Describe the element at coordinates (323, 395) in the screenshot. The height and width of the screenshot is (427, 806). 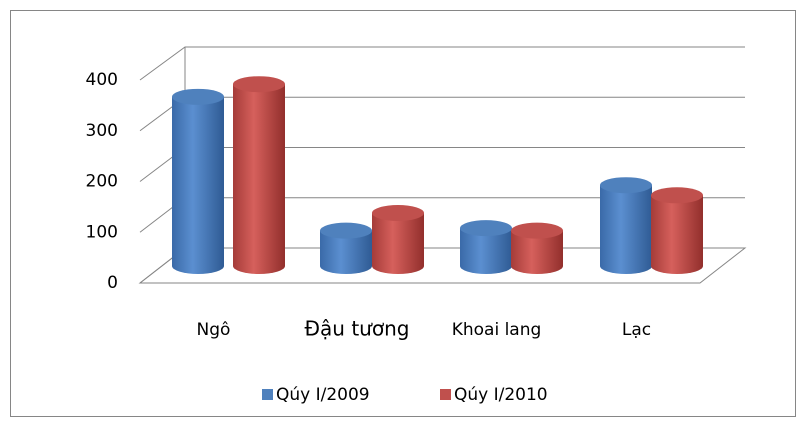
I see `legend-label: Qúy I/2009` at that location.